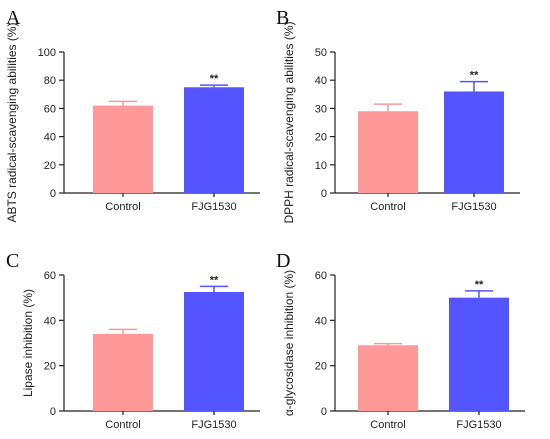  Describe the element at coordinates (214, 79) in the screenshot. I see `significance-label-a: **` at that location.